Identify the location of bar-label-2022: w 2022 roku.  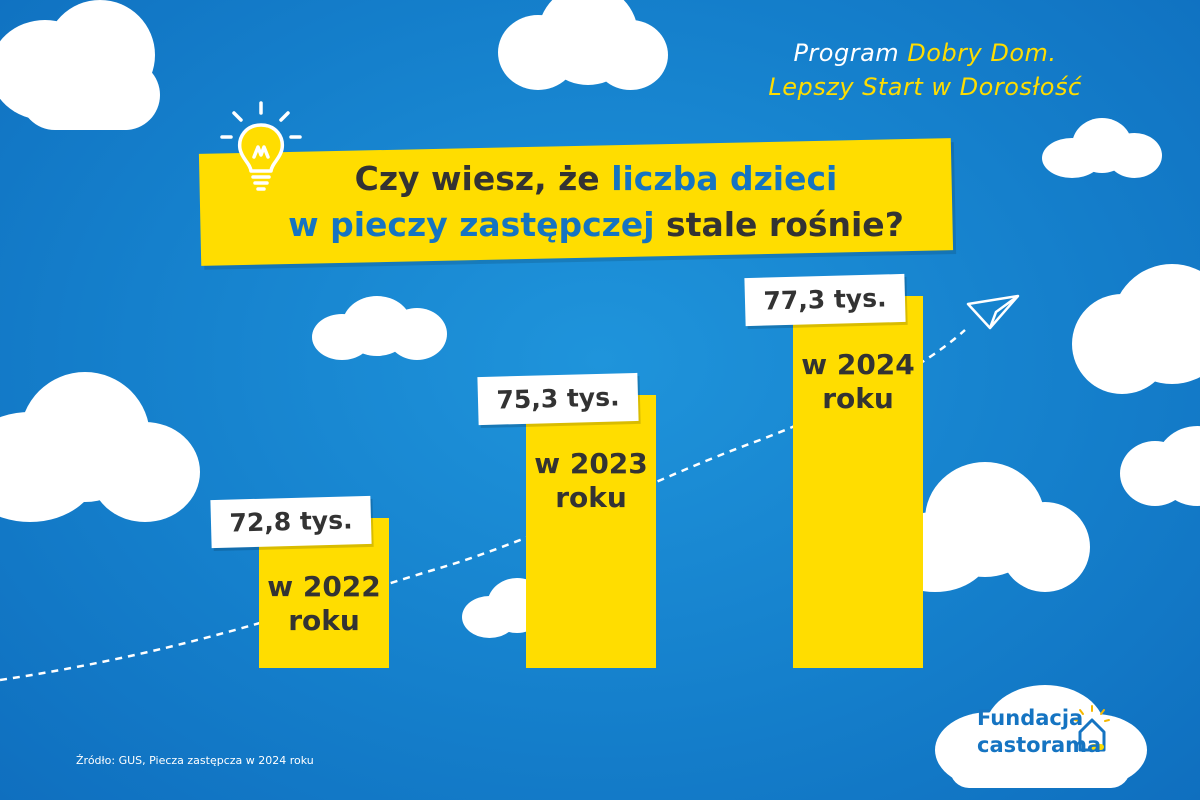
(324, 604).